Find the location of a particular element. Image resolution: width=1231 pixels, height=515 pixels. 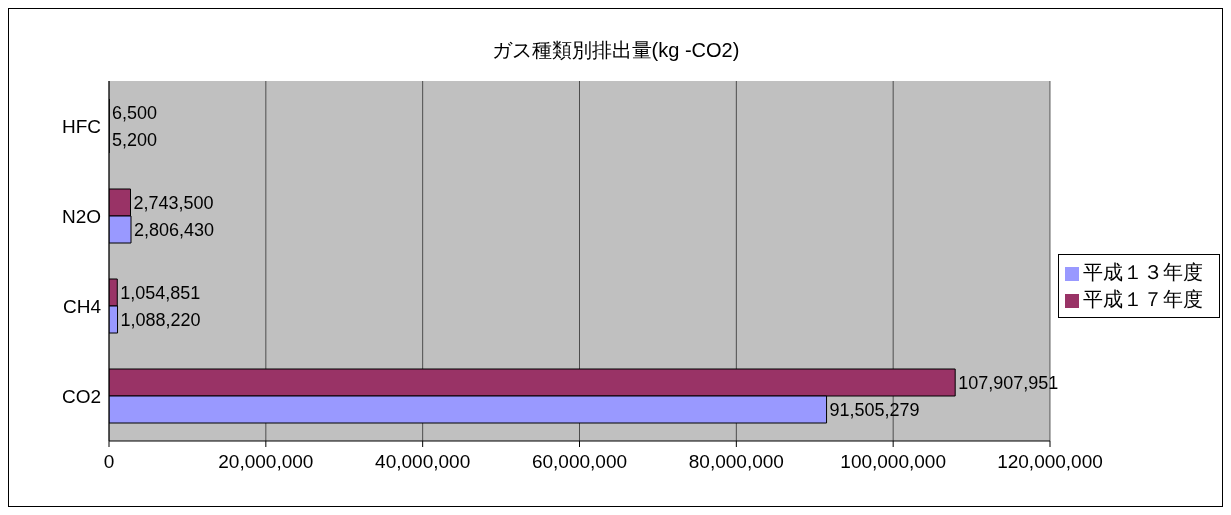

x-tick-label: 80,000,000 is located at coordinates (736, 462).